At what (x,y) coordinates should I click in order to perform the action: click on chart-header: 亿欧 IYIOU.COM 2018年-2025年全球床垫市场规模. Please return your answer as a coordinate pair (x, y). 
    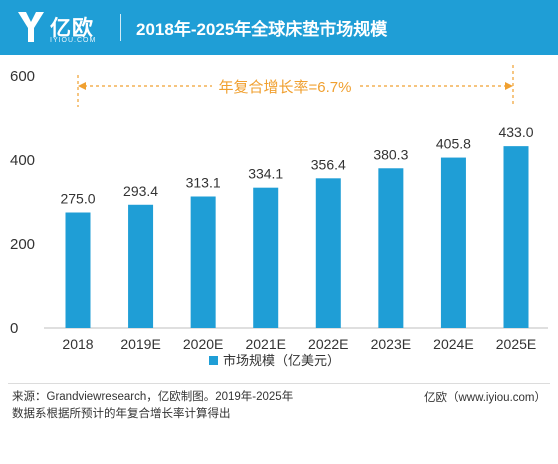
    Looking at the image, I should click on (279, 27).